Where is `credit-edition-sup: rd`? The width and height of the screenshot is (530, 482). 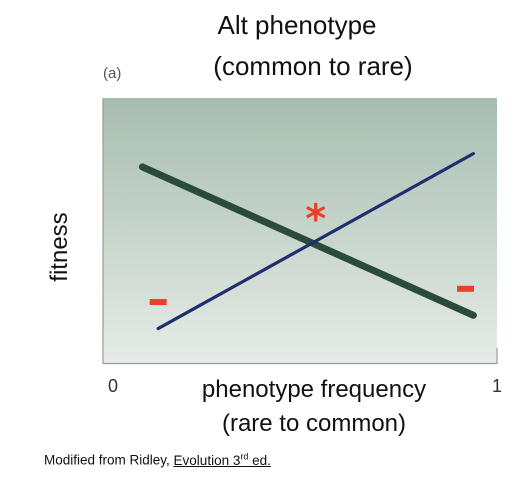 credit-edition-sup: rd is located at coordinates (244, 456).